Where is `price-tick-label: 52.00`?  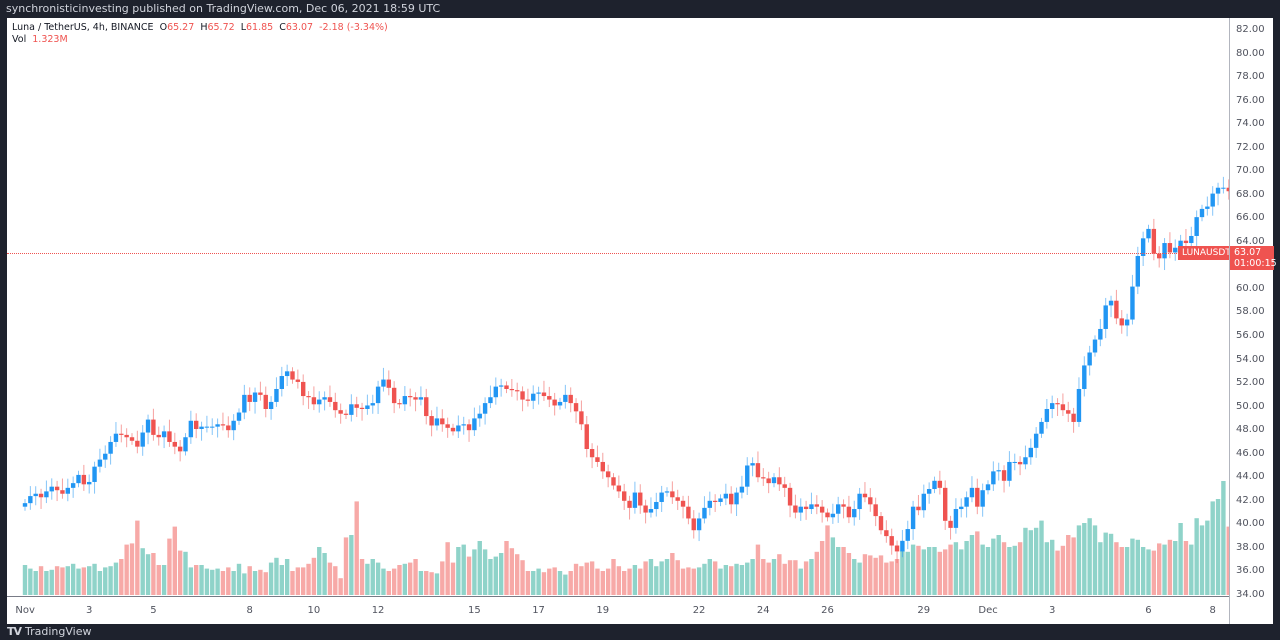 price-tick-label: 52.00 is located at coordinates (1250, 383).